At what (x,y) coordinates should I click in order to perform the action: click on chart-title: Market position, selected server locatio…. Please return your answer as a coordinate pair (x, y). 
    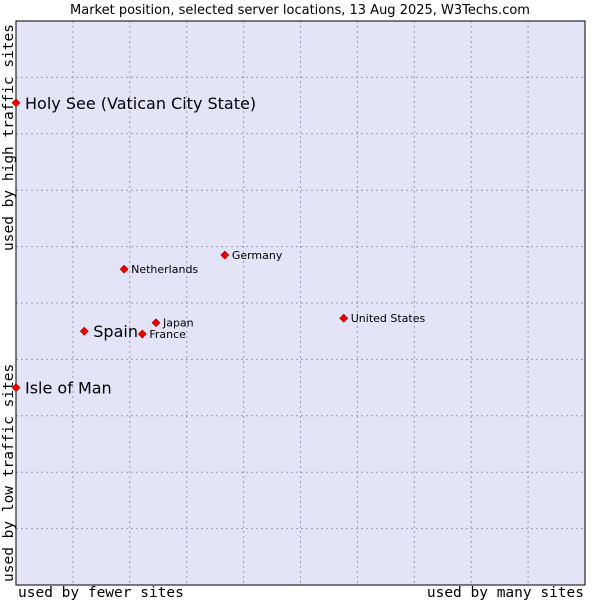
    Looking at the image, I should click on (300, 10).